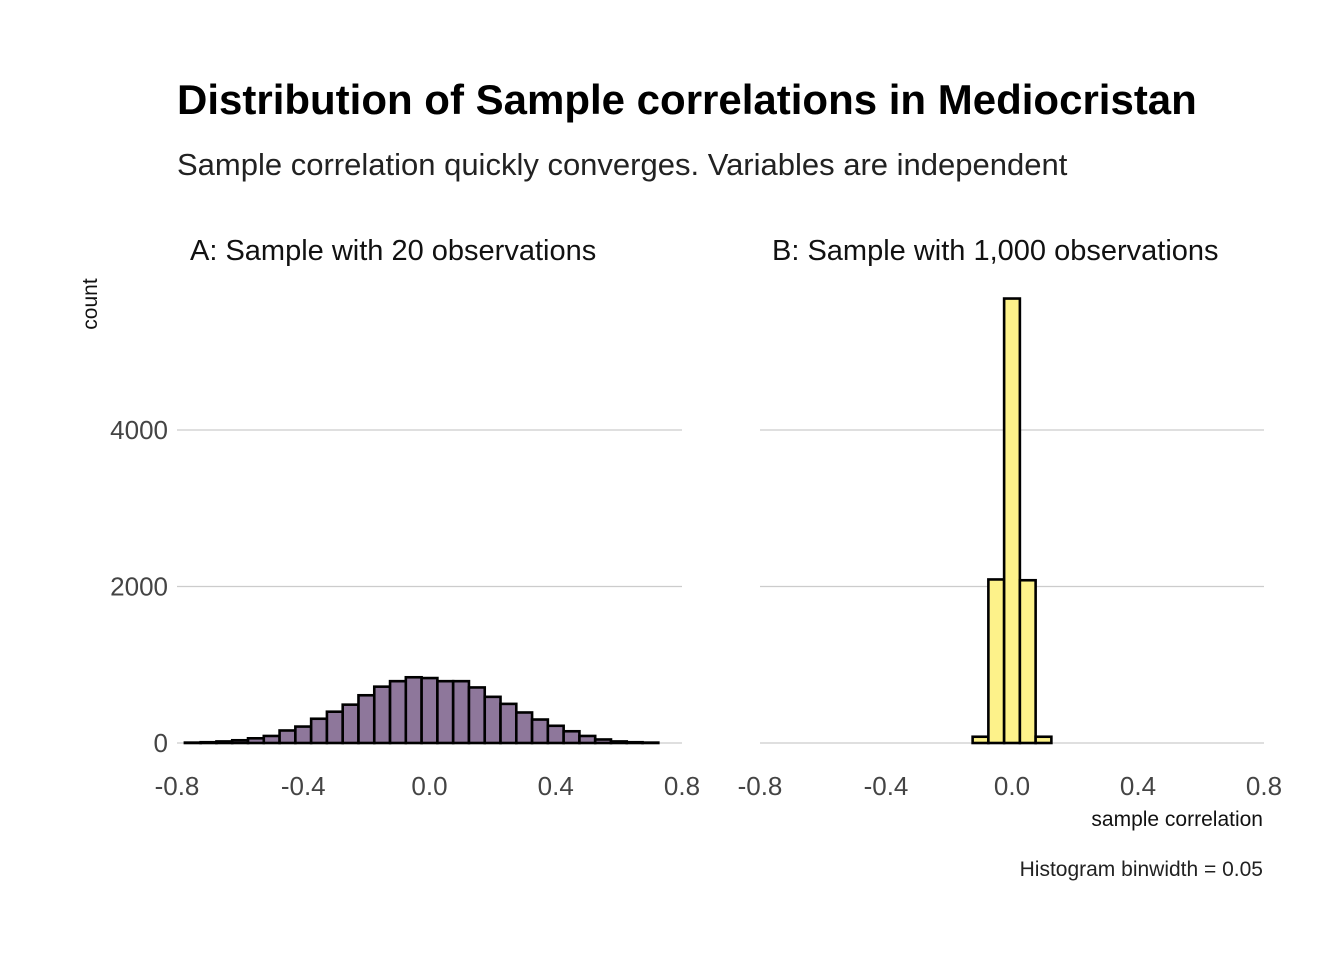  Describe the element at coordinates (682, 786) in the screenshot. I see `panel-a-x-tick-label: 0.8` at that location.